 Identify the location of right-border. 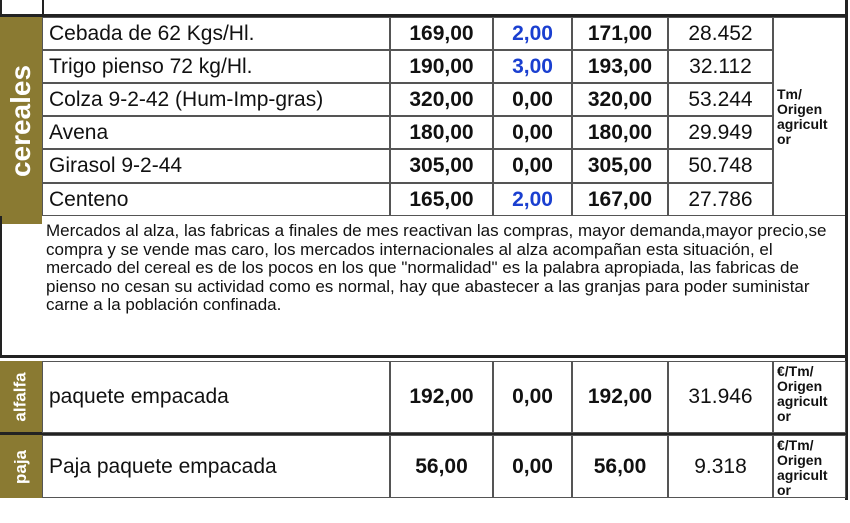
(846, 250).